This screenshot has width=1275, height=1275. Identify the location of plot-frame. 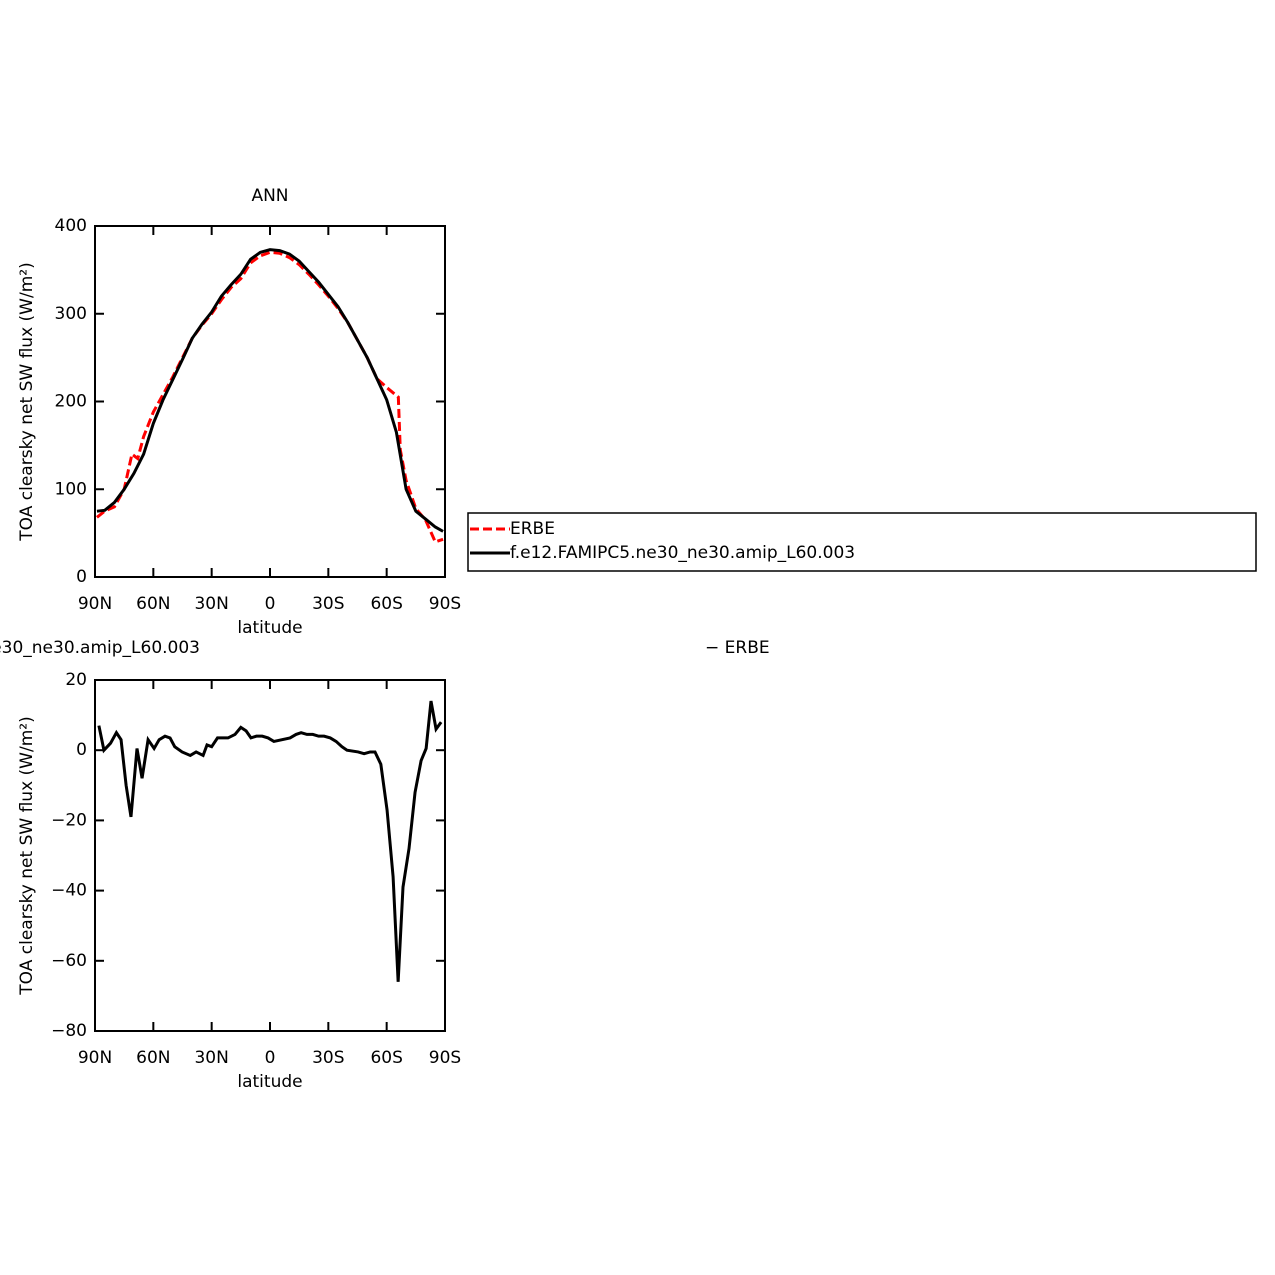
(270, 401).